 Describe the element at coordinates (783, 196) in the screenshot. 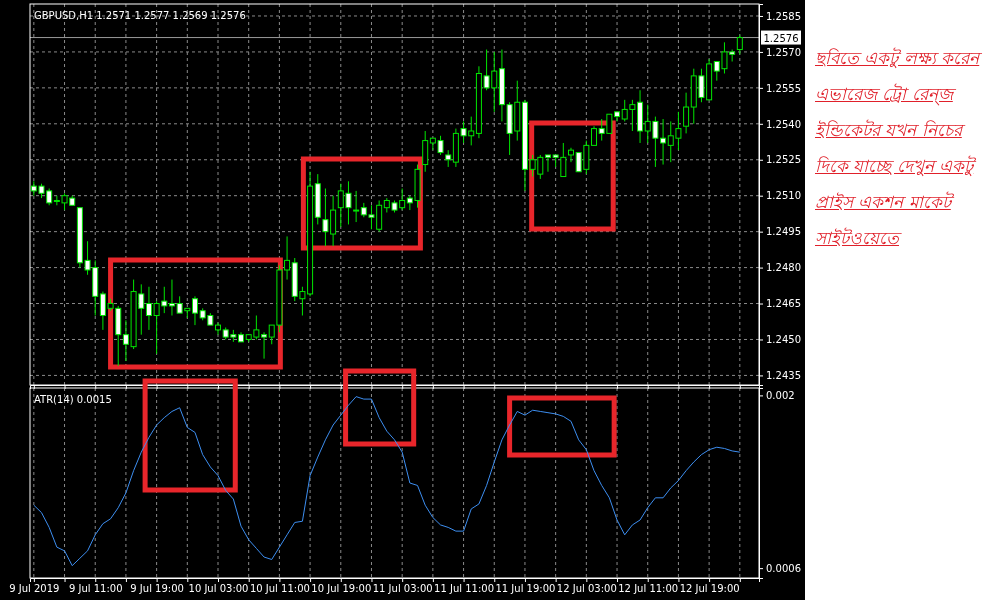

I see `y-tick-label: 1.2510` at that location.